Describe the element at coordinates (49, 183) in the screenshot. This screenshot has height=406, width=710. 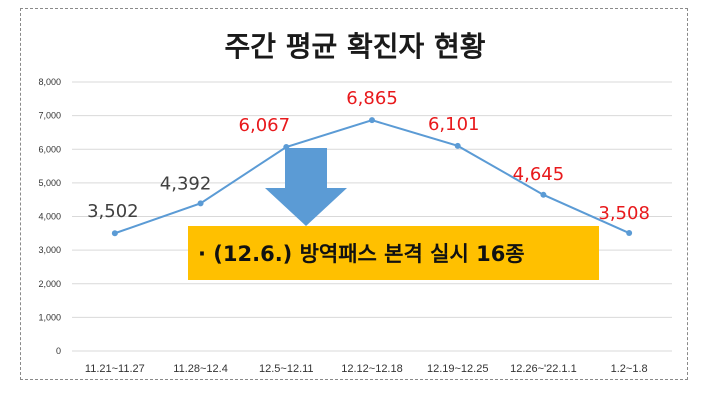
I see `y-tick-label: 5,000` at that location.